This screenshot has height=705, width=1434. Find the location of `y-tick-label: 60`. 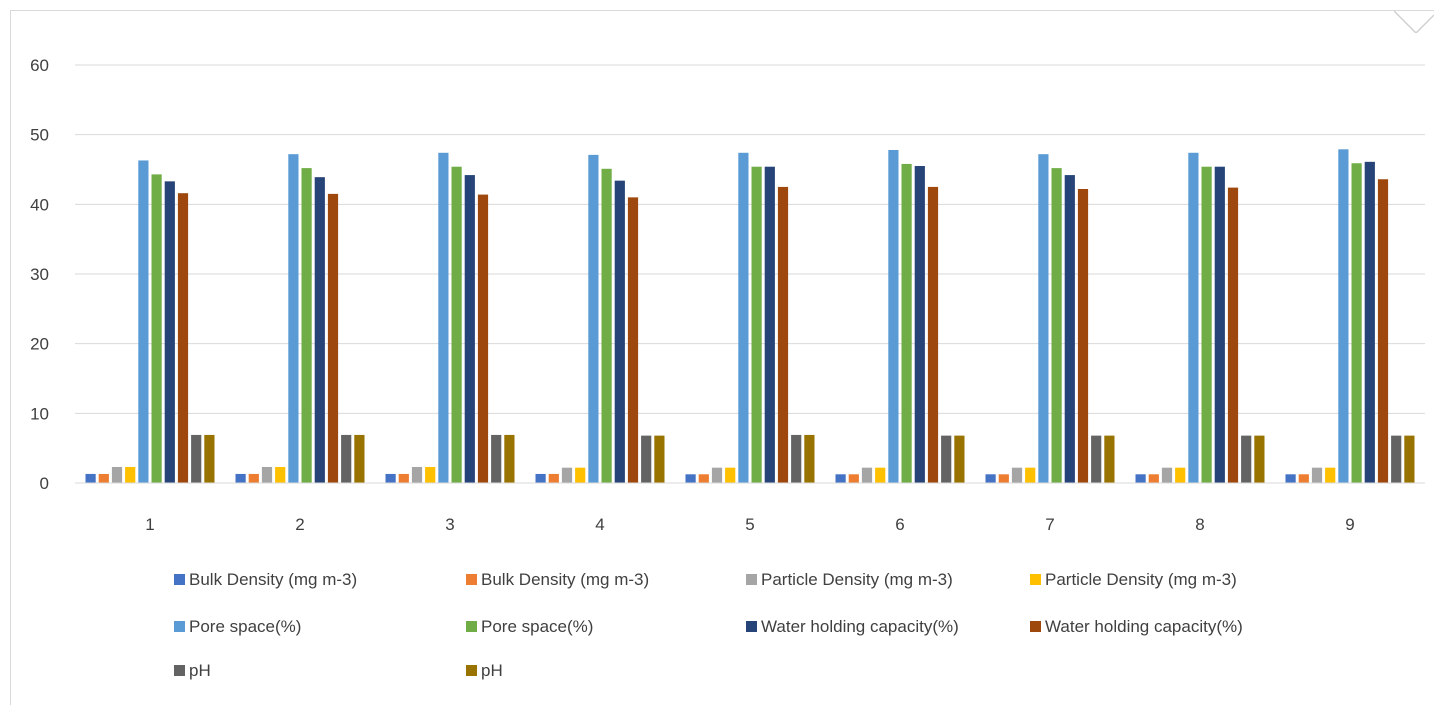

y-tick-label: 60 is located at coordinates (39, 65).